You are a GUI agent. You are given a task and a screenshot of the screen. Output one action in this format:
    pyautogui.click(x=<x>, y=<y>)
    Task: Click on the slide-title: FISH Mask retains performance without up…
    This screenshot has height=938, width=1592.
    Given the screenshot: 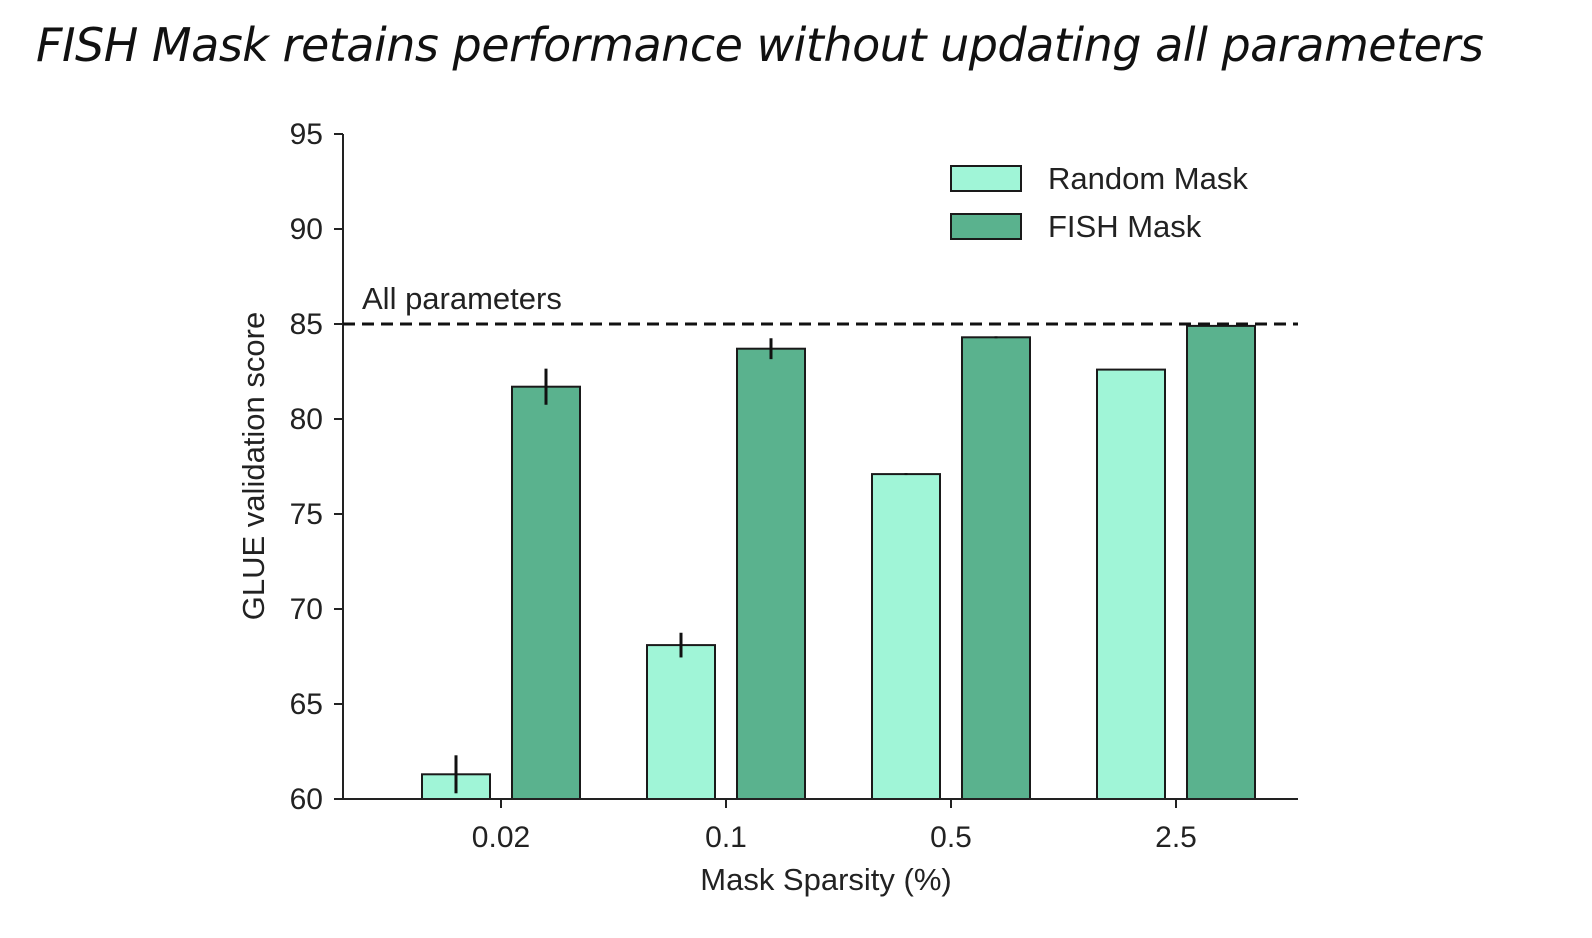 What is the action you would take?
    pyautogui.click(x=760, y=45)
    